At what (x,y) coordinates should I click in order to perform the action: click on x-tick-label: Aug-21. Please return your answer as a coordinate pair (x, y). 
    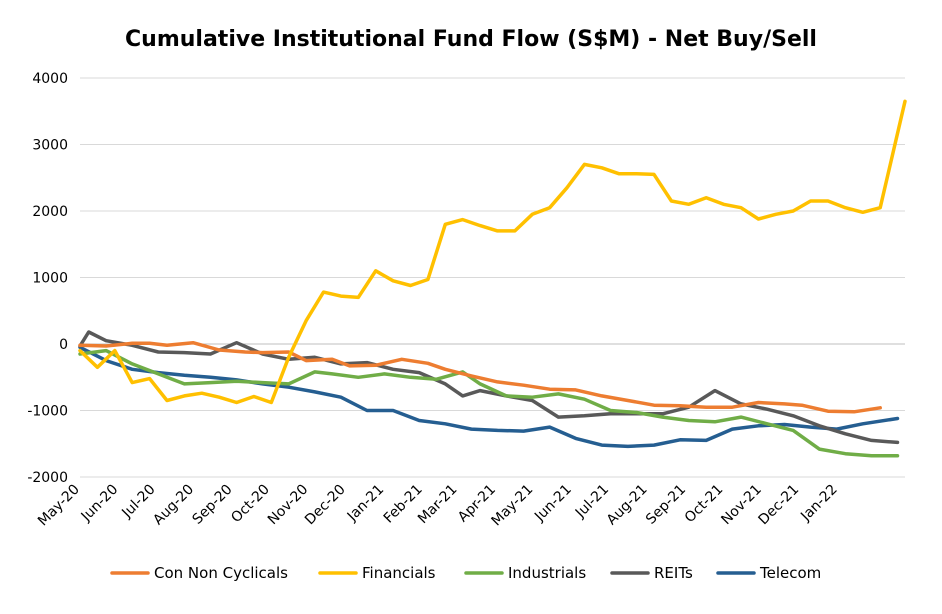
    Looking at the image, I should click on (627, 505).